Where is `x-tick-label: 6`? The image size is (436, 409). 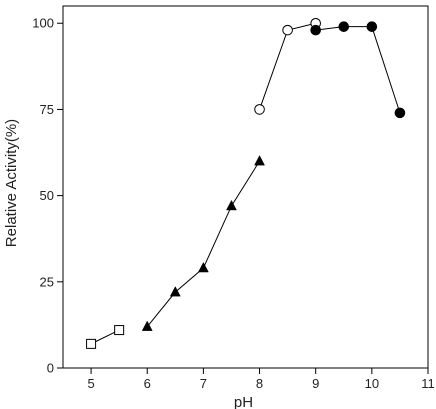 x-tick-label: 6 is located at coordinates (147, 383).